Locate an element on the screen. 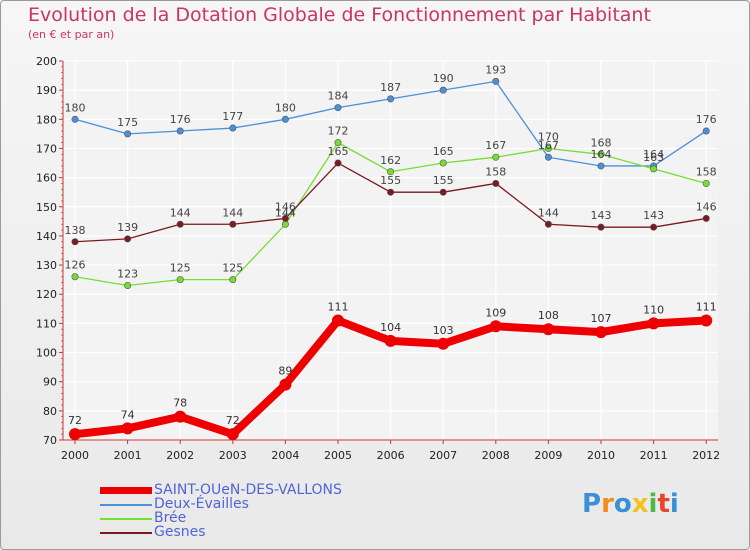 The image size is (750, 550). logo-letter: t is located at coordinates (663, 504).